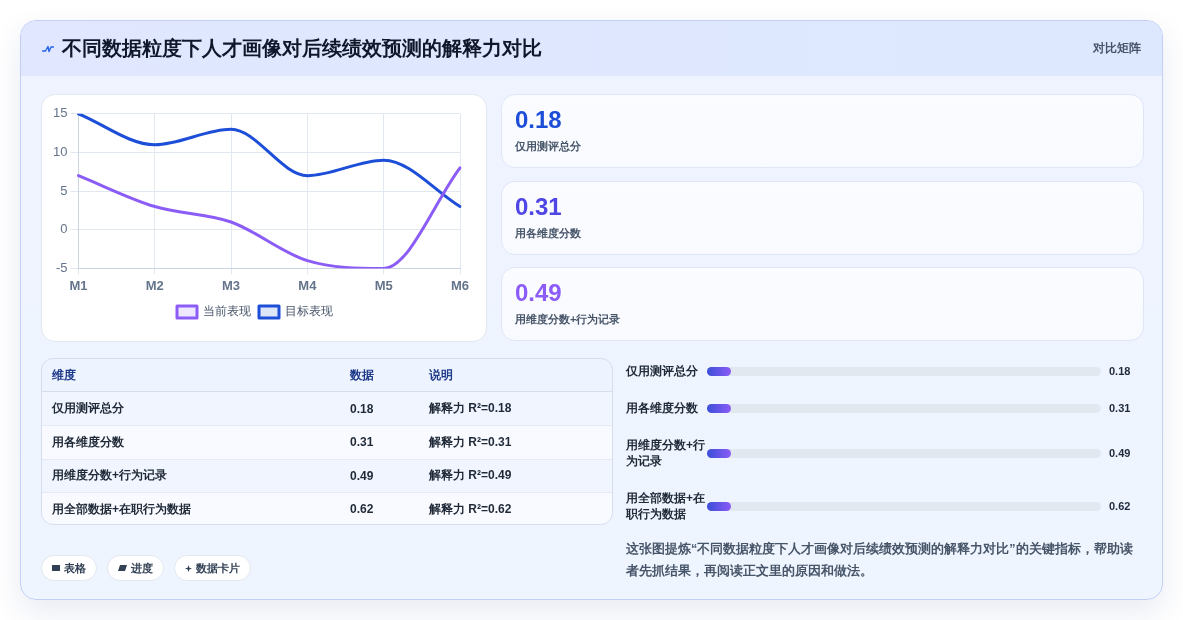 Image resolution: width=1183 pixels, height=620 pixels. What do you see at coordinates (212, 568) in the screenshot?
I see `tag-pill: 数据卡片` at bounding box center [212, 568].